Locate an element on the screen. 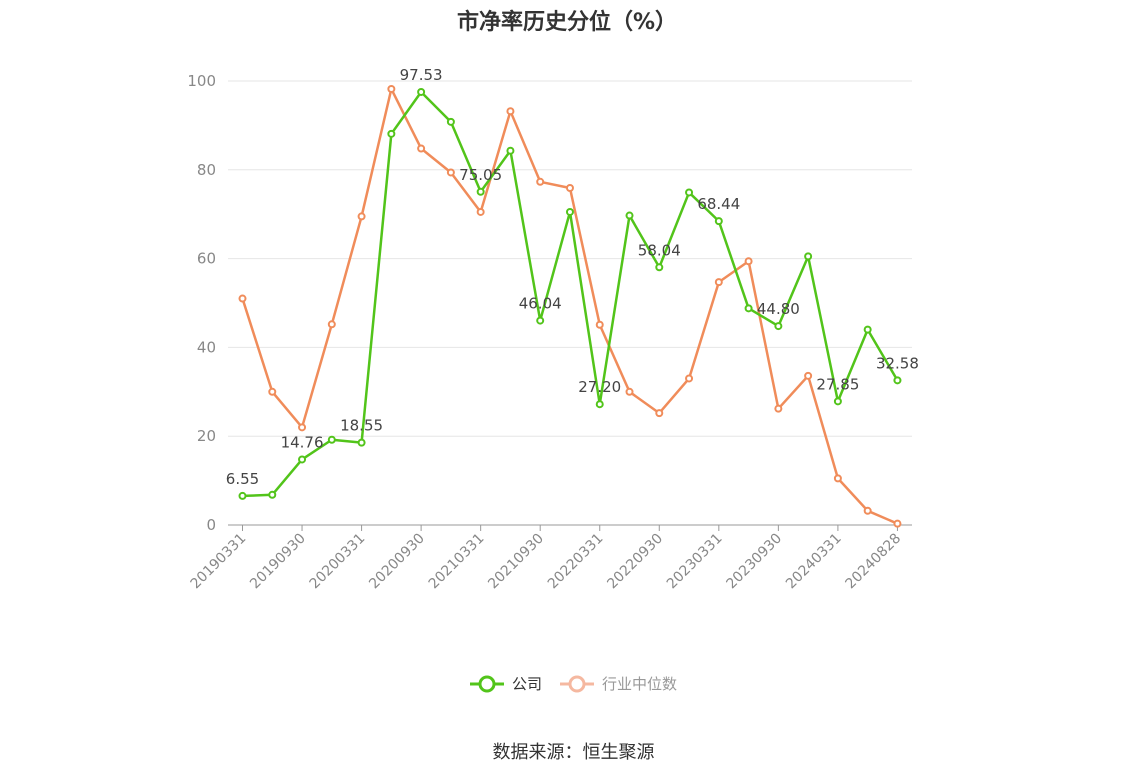  legend-label-company: 公司 is located at coordinates (527, 684).